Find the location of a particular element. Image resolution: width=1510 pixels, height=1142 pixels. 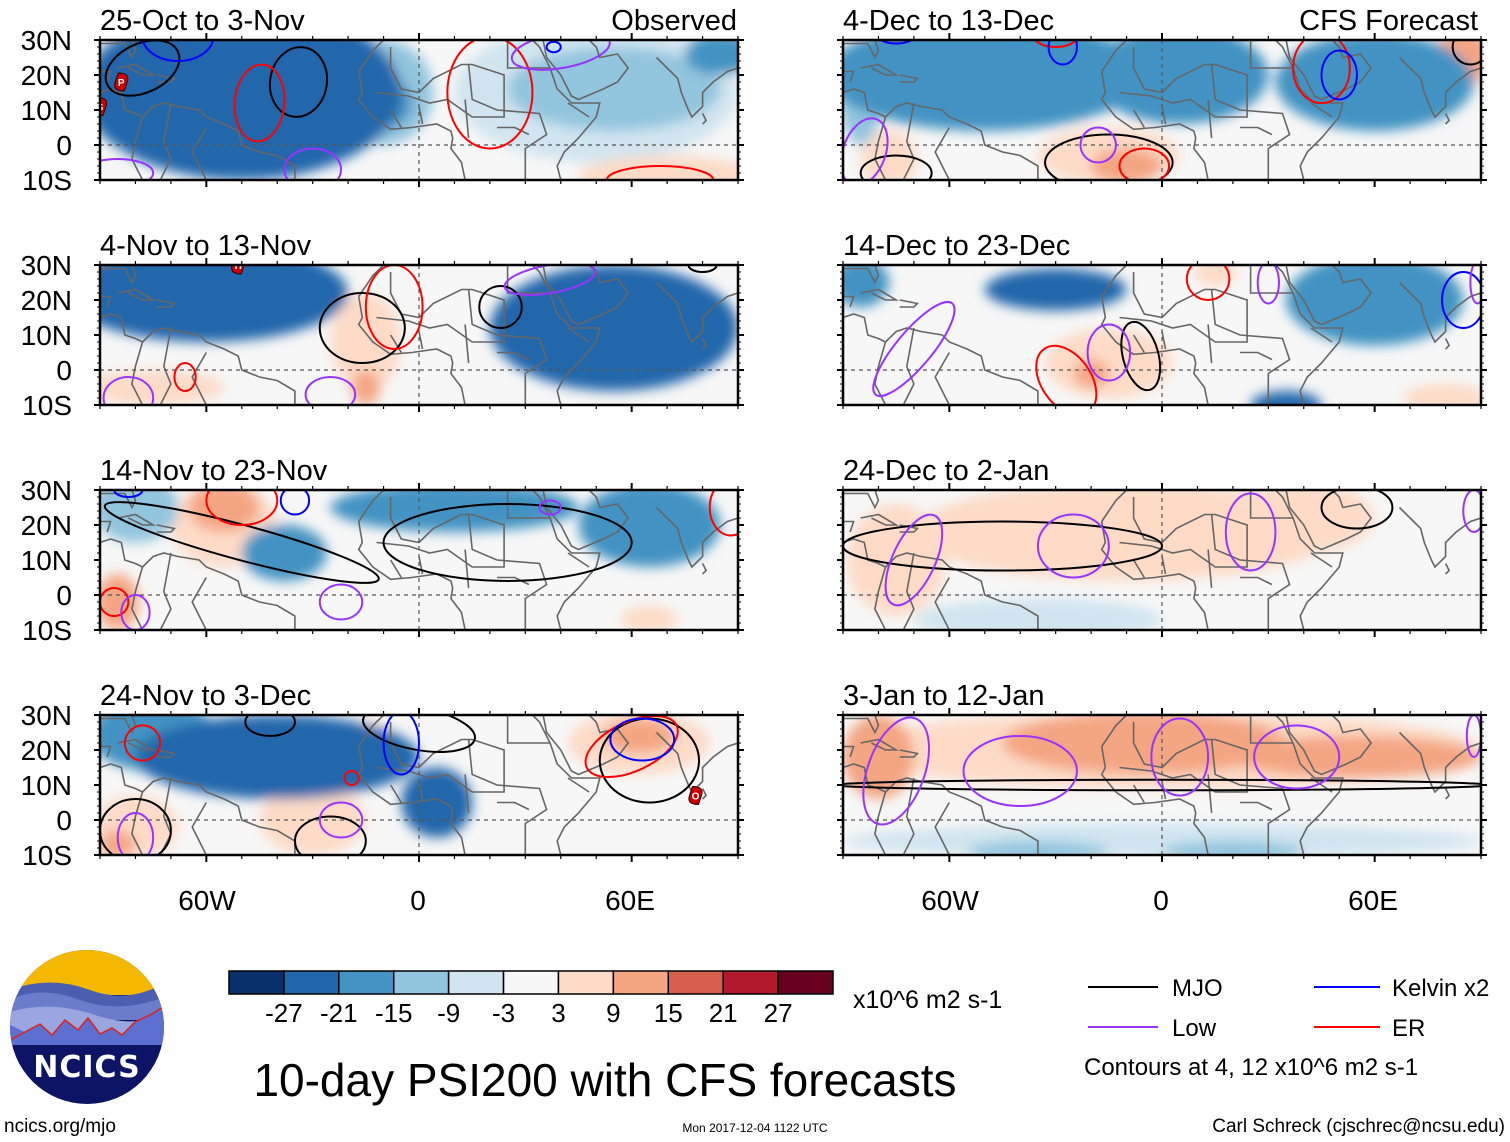

panel-title: 14-Nov to 23-Nov is located at coordinates (214, 471).